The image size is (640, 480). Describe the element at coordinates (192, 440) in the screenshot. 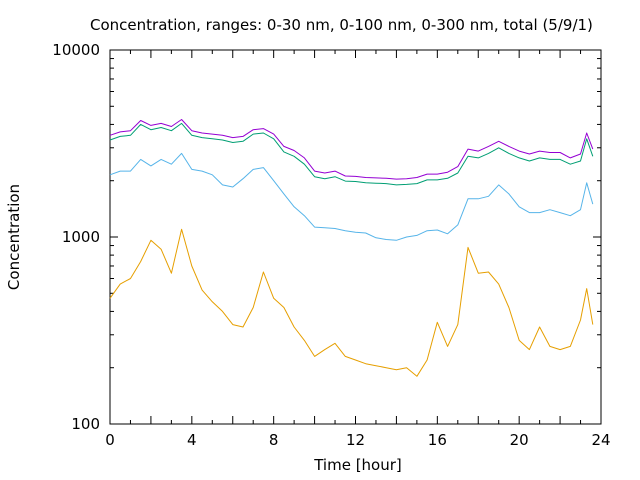

I see `x-tick-label: 4` at that location.